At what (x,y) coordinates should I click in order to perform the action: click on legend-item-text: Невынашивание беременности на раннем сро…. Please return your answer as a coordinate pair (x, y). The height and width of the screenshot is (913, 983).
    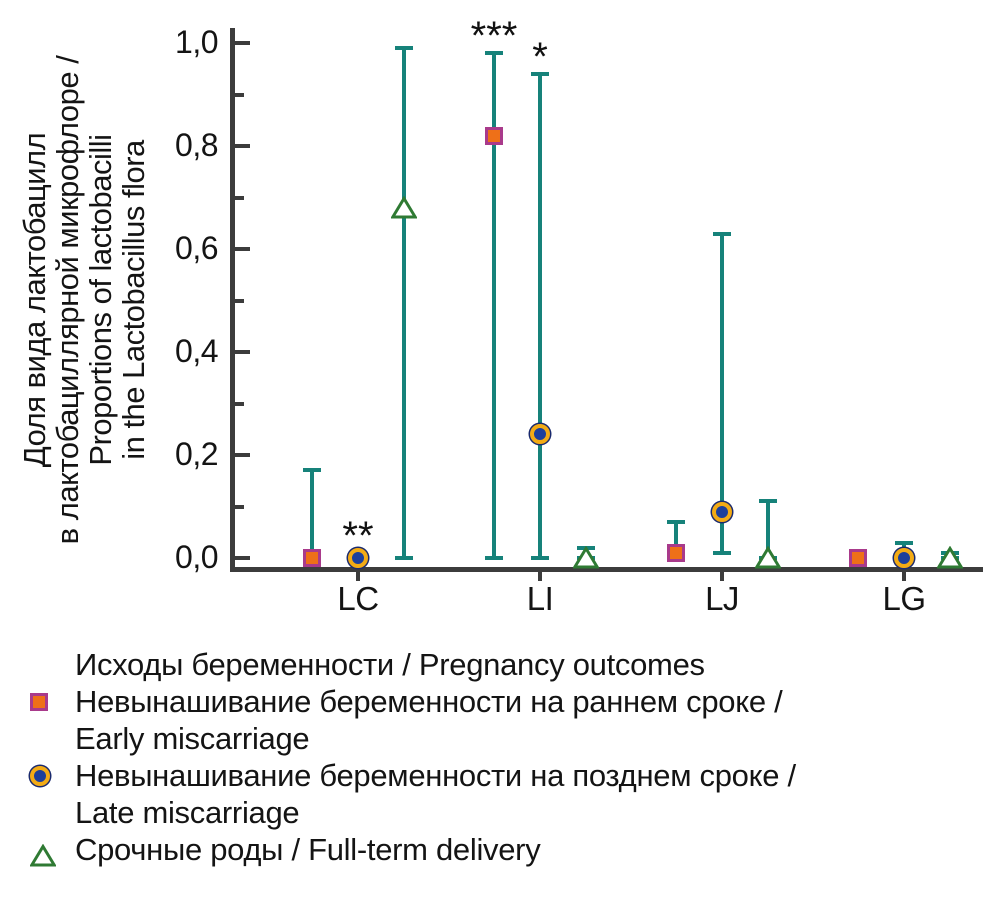
    Looking at the image, I should click on (525, 720).